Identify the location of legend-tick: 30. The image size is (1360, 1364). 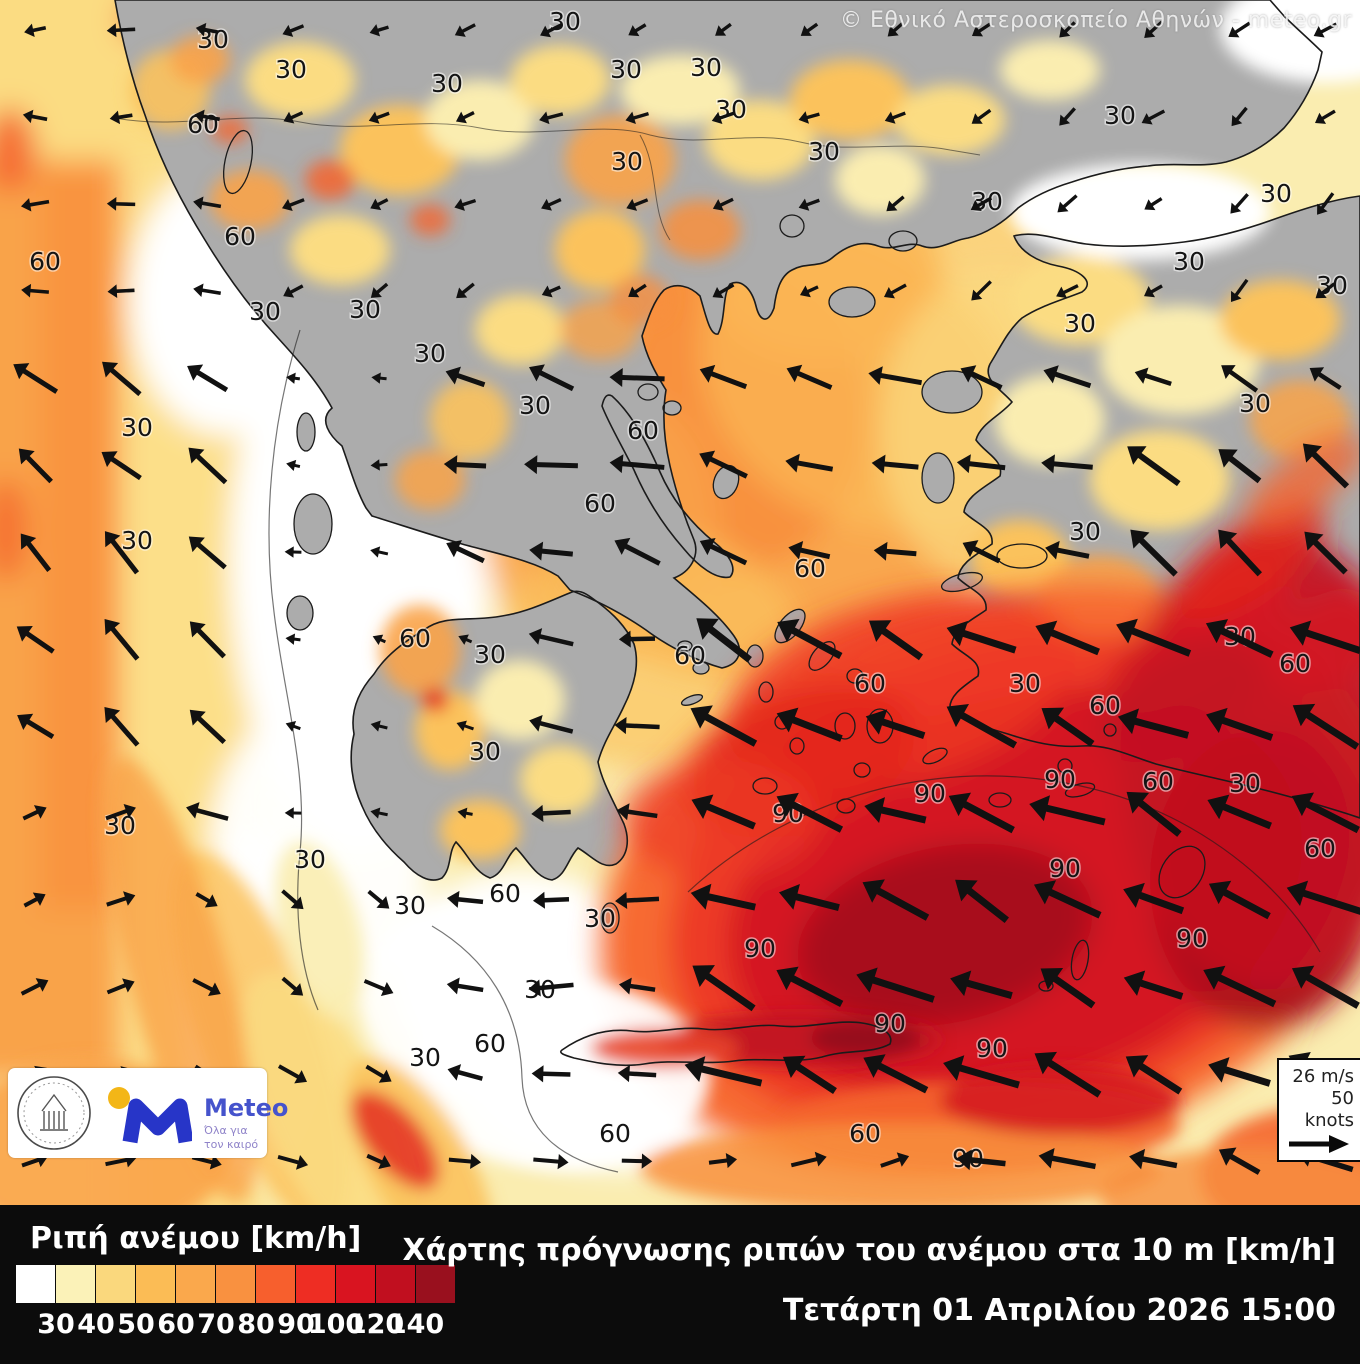
(56, 1324).